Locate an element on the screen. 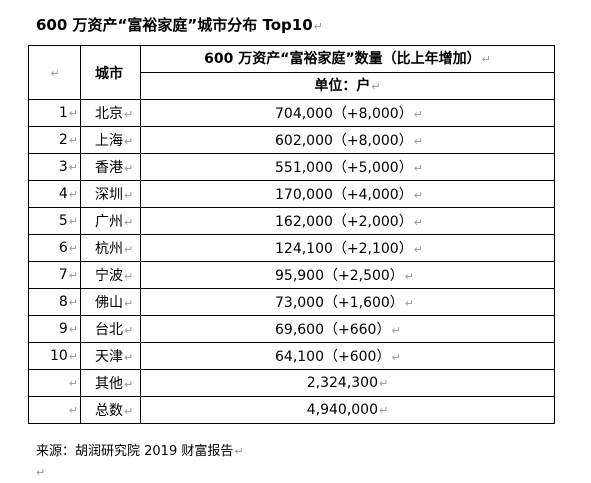 This screenshot has width=591, height=483. rank-text: 1 is located at coordinates (63, 113).